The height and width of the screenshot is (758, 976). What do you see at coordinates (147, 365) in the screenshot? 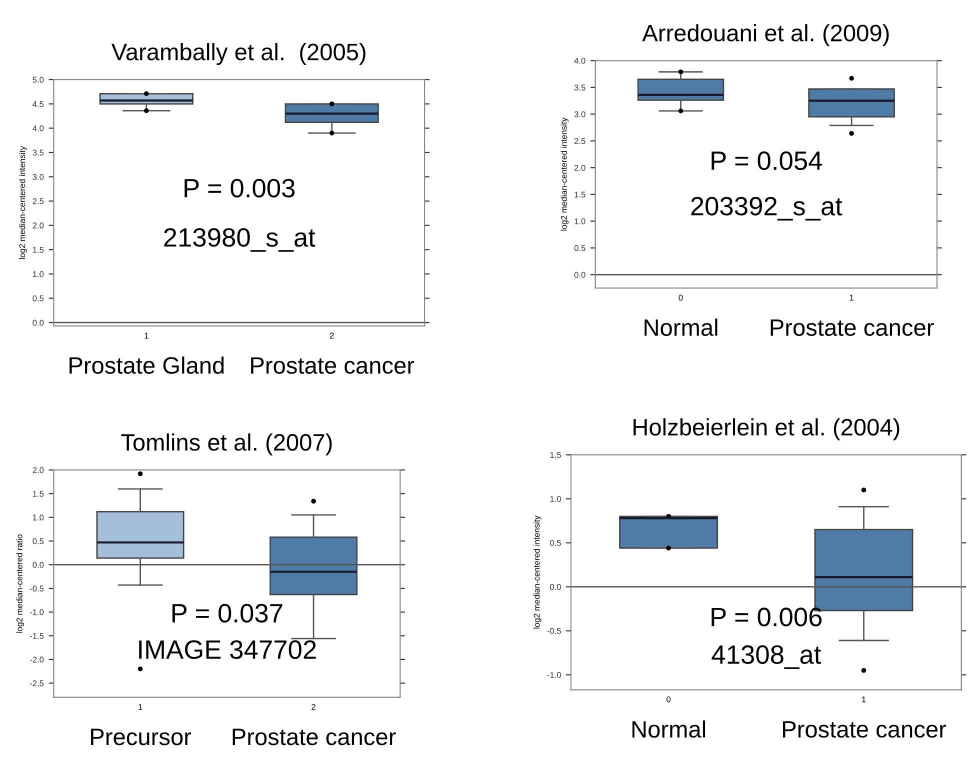
I see `x-tick-label: Prostate Gland` at bounding box center [147, 365].